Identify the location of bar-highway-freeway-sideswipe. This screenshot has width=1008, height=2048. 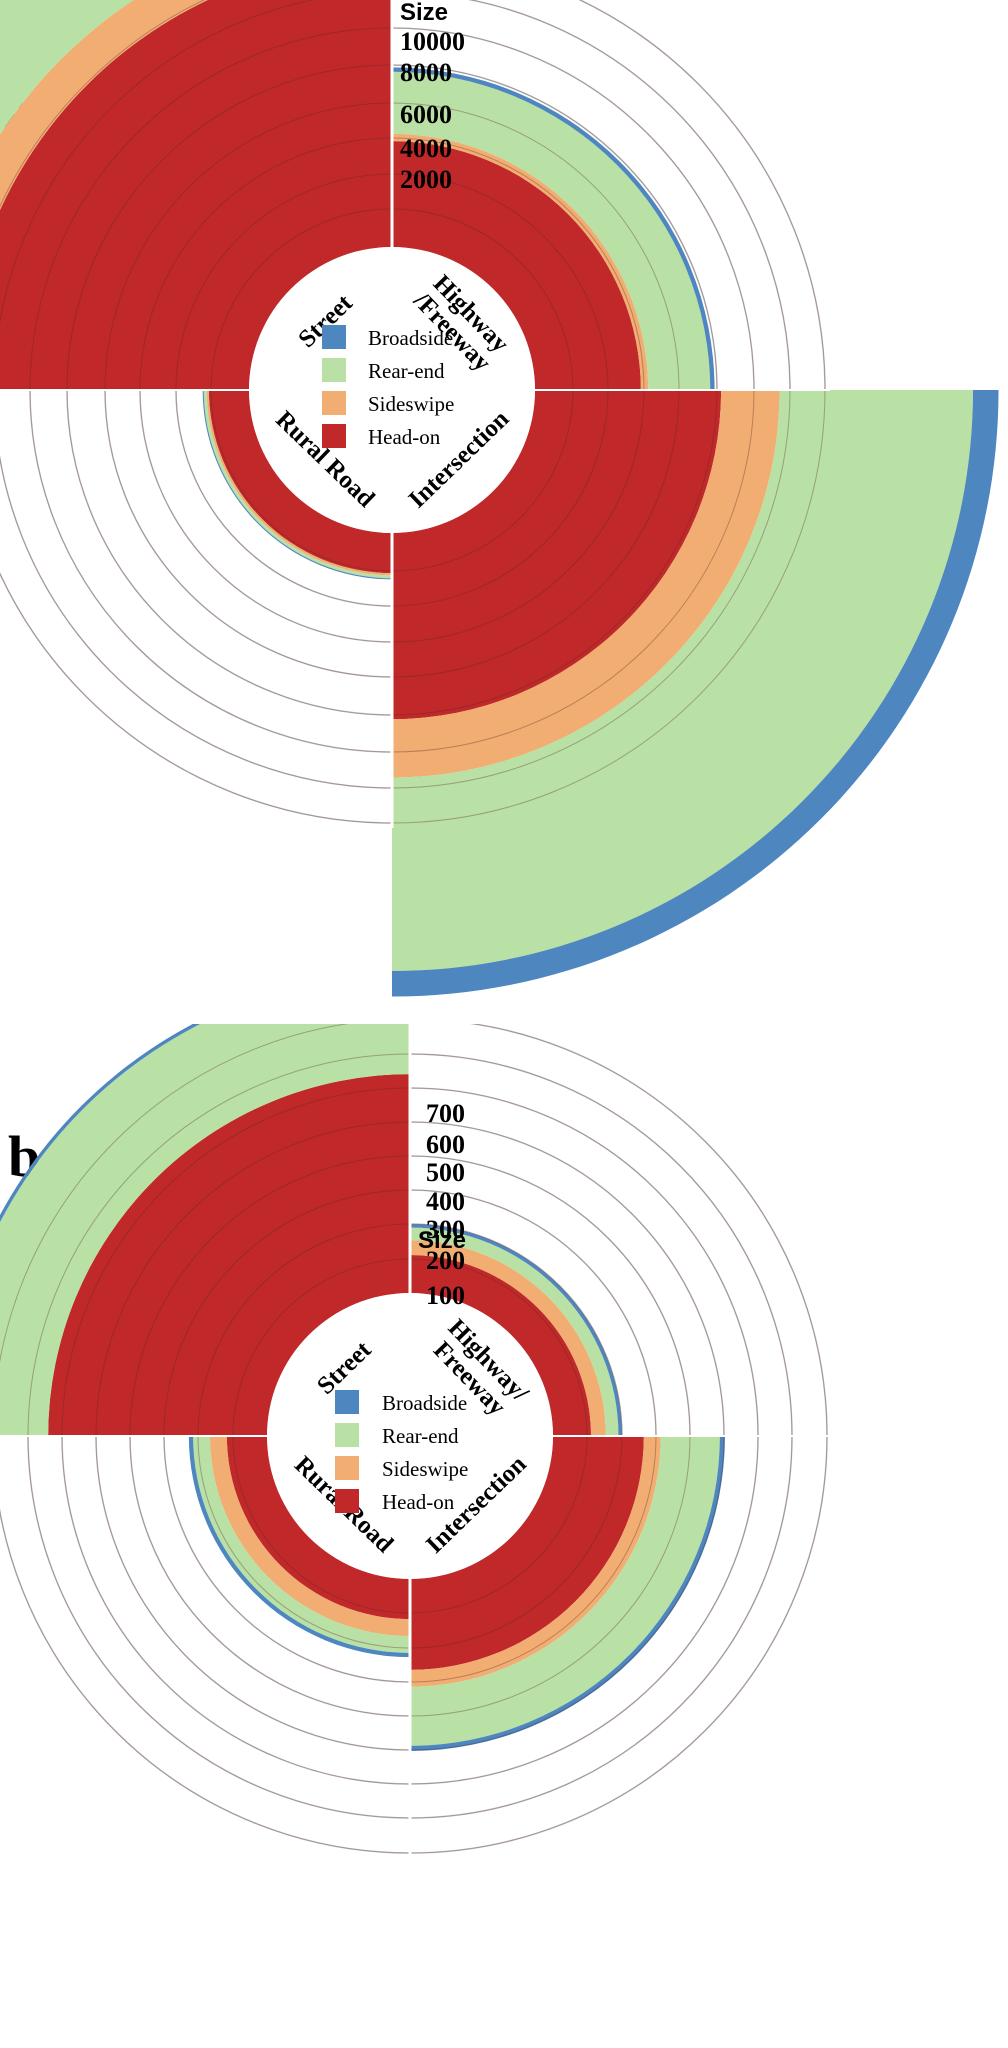
(508, 1338).